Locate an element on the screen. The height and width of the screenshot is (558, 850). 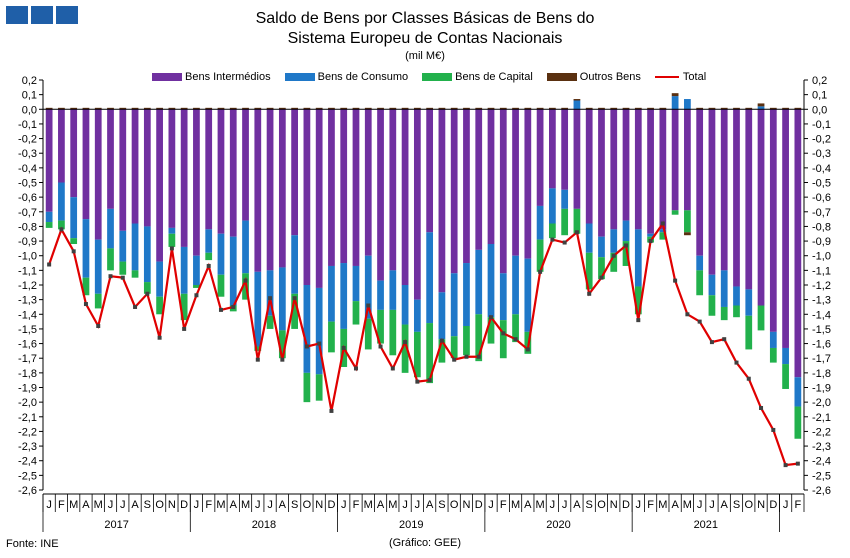
y-tick-label-right: -1,4 is located at coordinates (821, 315).